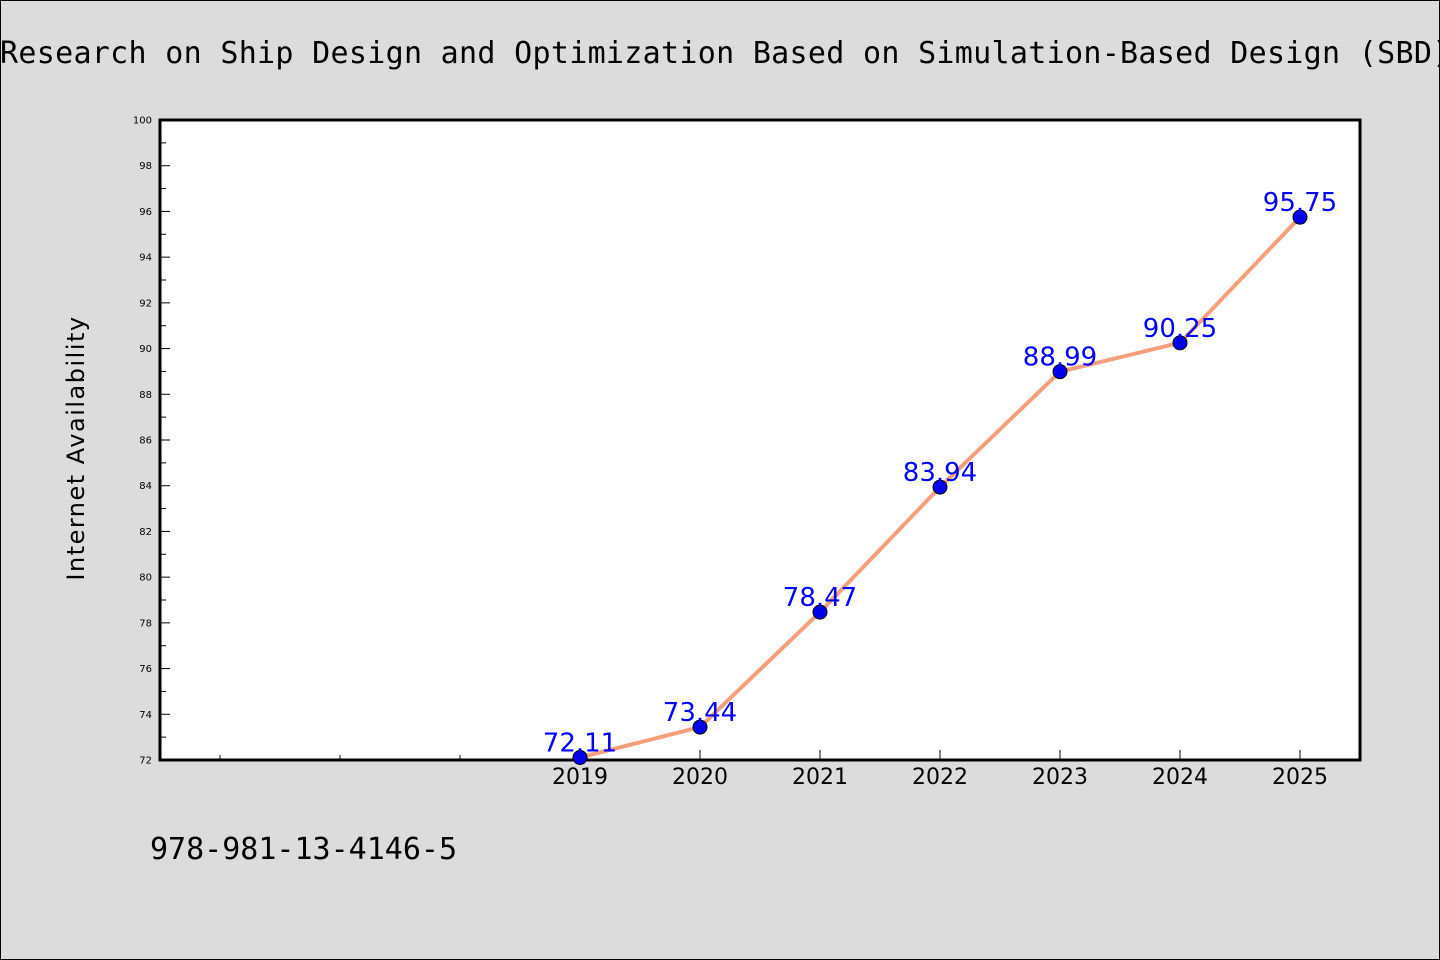  Describe the element at coordinates (76, 447) in the screenshot. I see `y-axis-label: Internet Availability` at that location.